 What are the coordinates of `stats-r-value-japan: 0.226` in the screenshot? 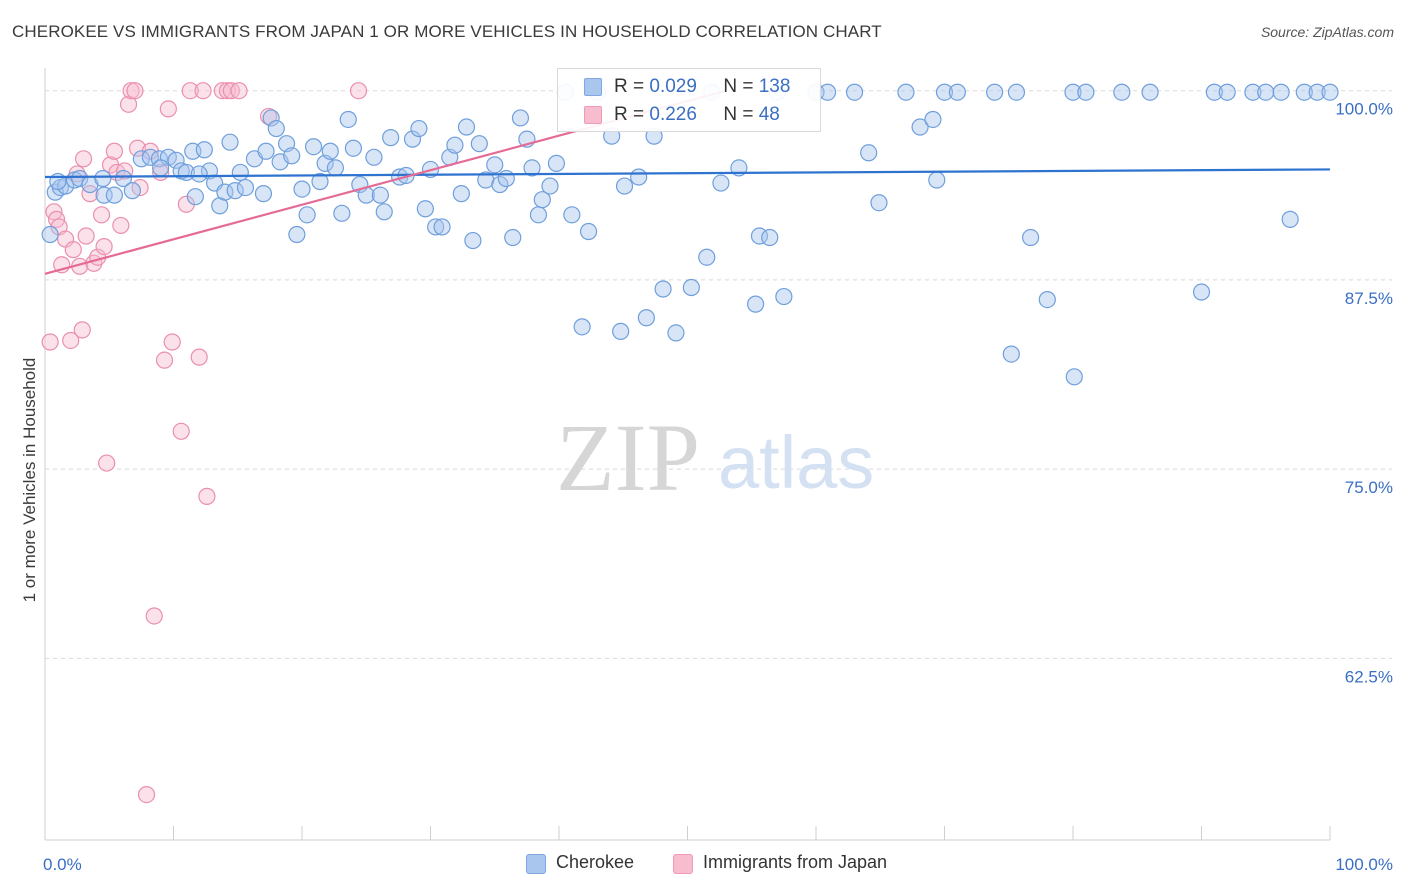 It's located at (673, 114).